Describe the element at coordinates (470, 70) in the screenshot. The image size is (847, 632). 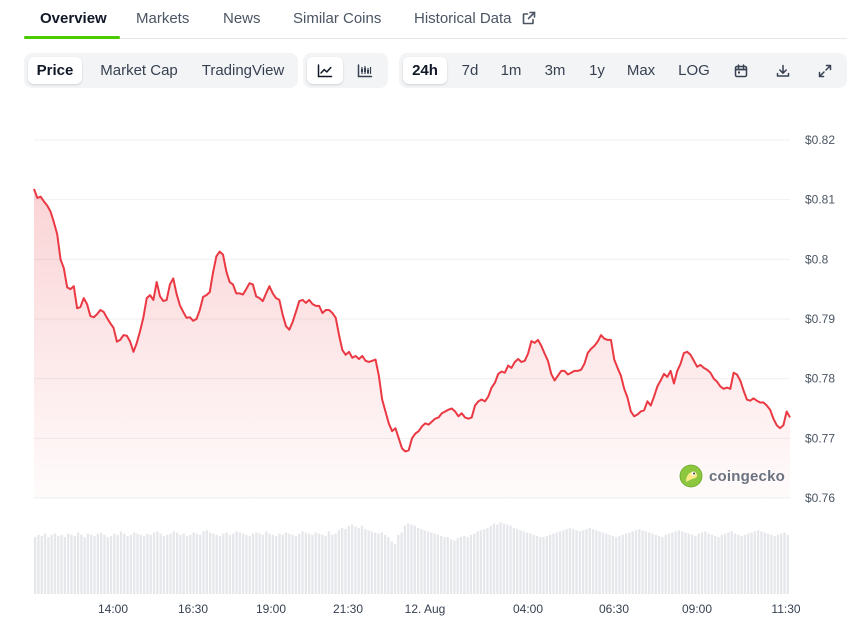
I see `range-7d-button: 7d` at that location.